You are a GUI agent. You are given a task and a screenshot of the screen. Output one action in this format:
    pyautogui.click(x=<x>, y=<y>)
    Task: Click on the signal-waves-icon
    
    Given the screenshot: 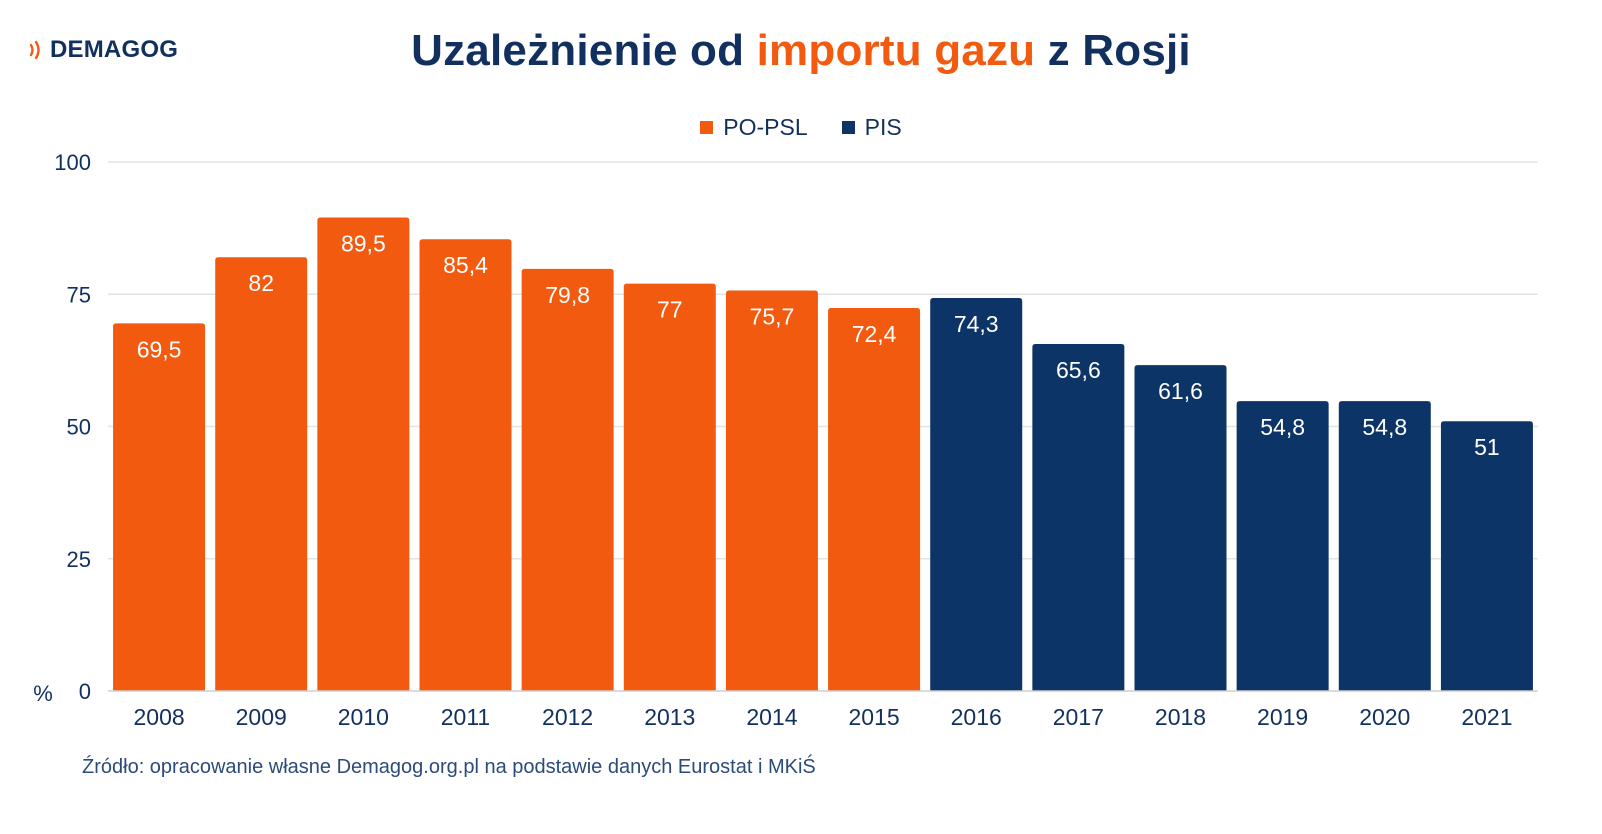 What is the action you would take?
    pyautogui.click(x=34, y=50)
    